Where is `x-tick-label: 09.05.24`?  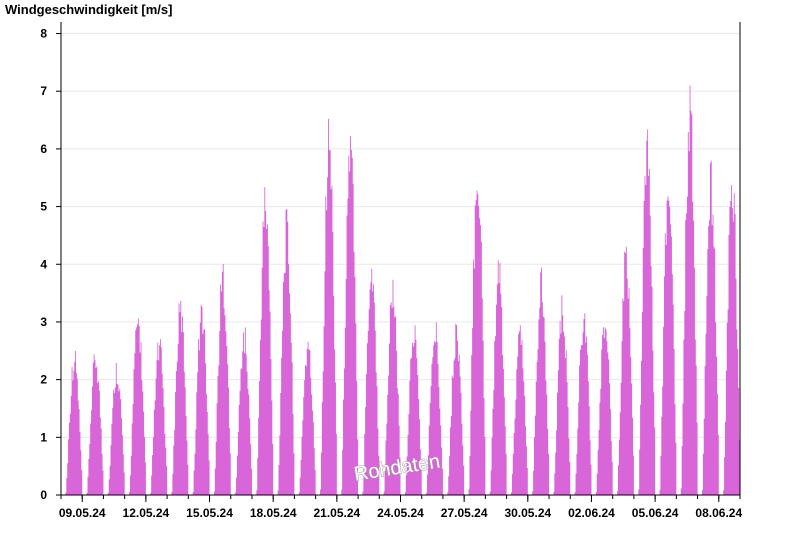
x-tick-label: 09.05.24 is located at coordinates (82, 513).